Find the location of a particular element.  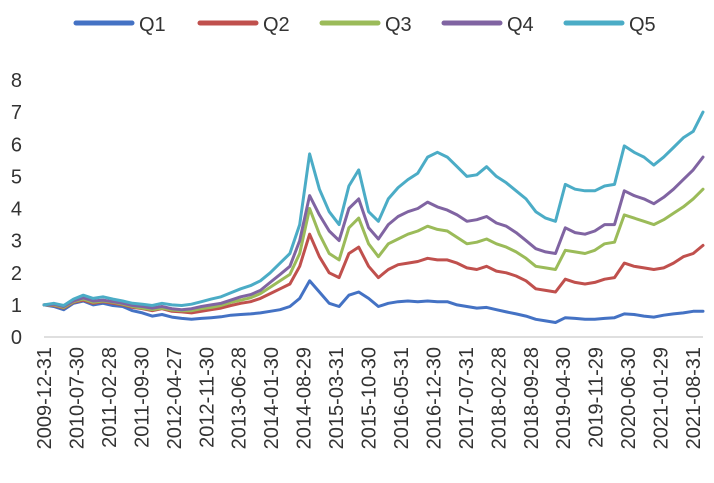

legend-label-q3: Q3 is located at coordinates (398, 25).